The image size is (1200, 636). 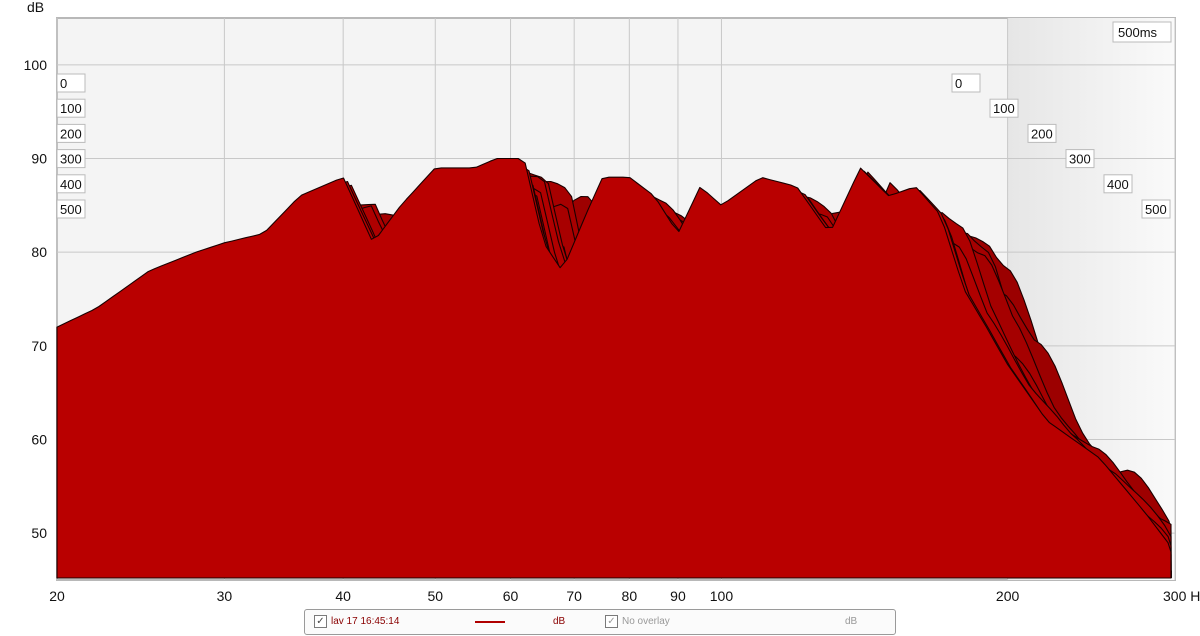 I want to click on time-tag-left: 300, so click(x=71, y=159).